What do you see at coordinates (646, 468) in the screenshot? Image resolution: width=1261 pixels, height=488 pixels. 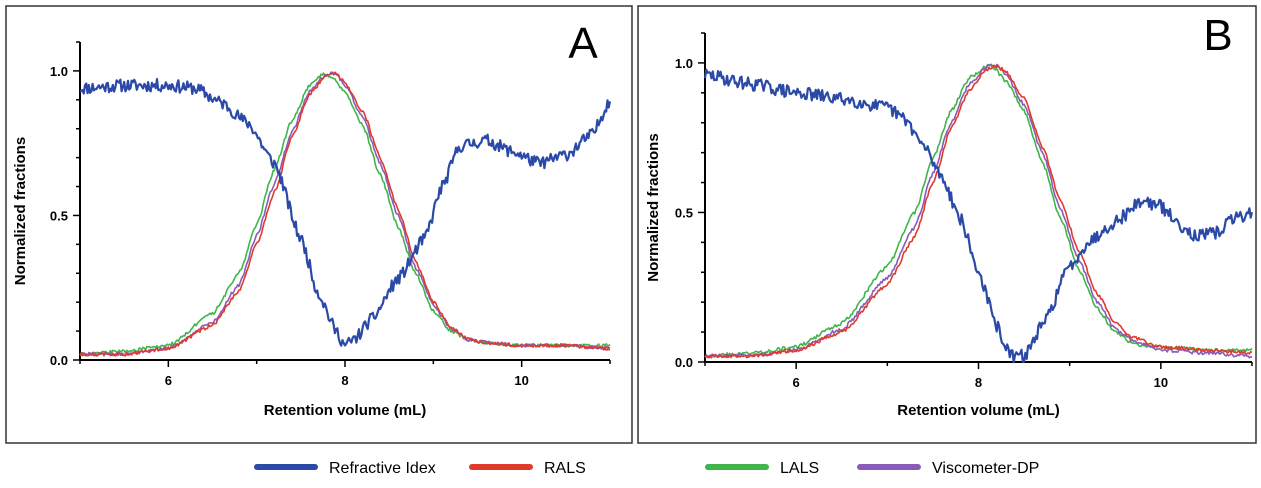 I see `legend: Refractive Idex RALS LALS Viscometer-DP` at bounding box center [646, 468].